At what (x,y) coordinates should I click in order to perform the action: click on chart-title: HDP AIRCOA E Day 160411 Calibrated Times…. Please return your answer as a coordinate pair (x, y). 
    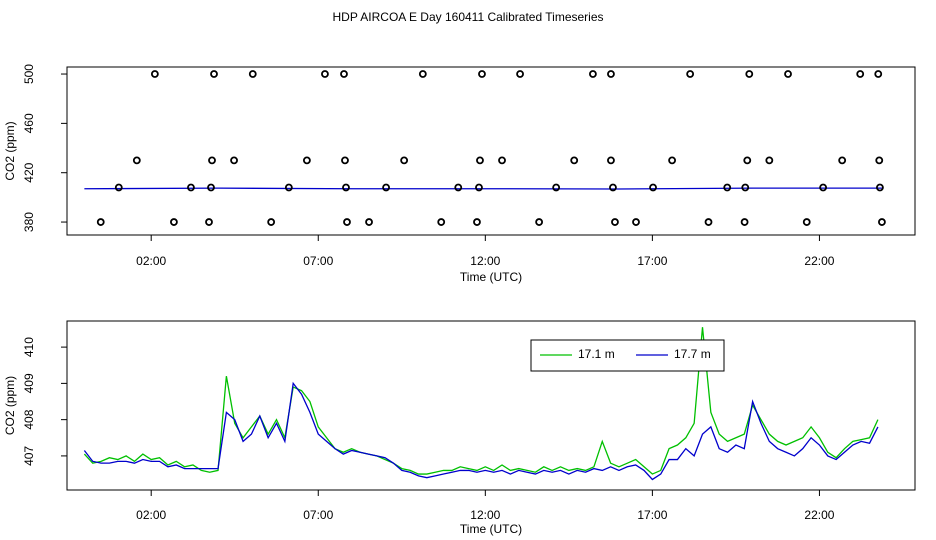
    Looking at the image, I should click on (467, 17).